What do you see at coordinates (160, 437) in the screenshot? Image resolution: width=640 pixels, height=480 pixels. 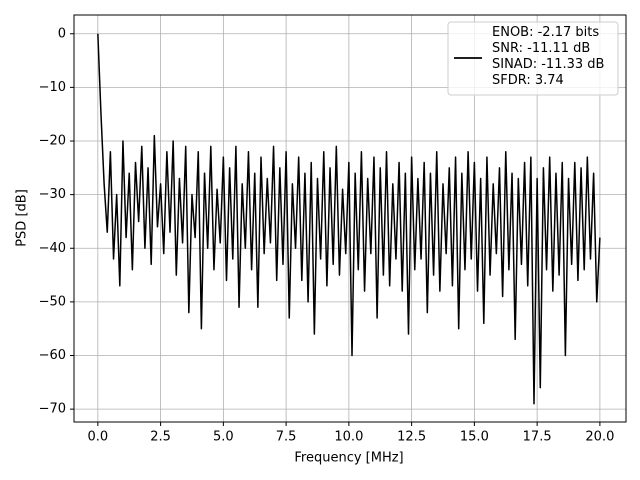 I see `x-tick-label: 2.5` at bounding box center [160, 437].